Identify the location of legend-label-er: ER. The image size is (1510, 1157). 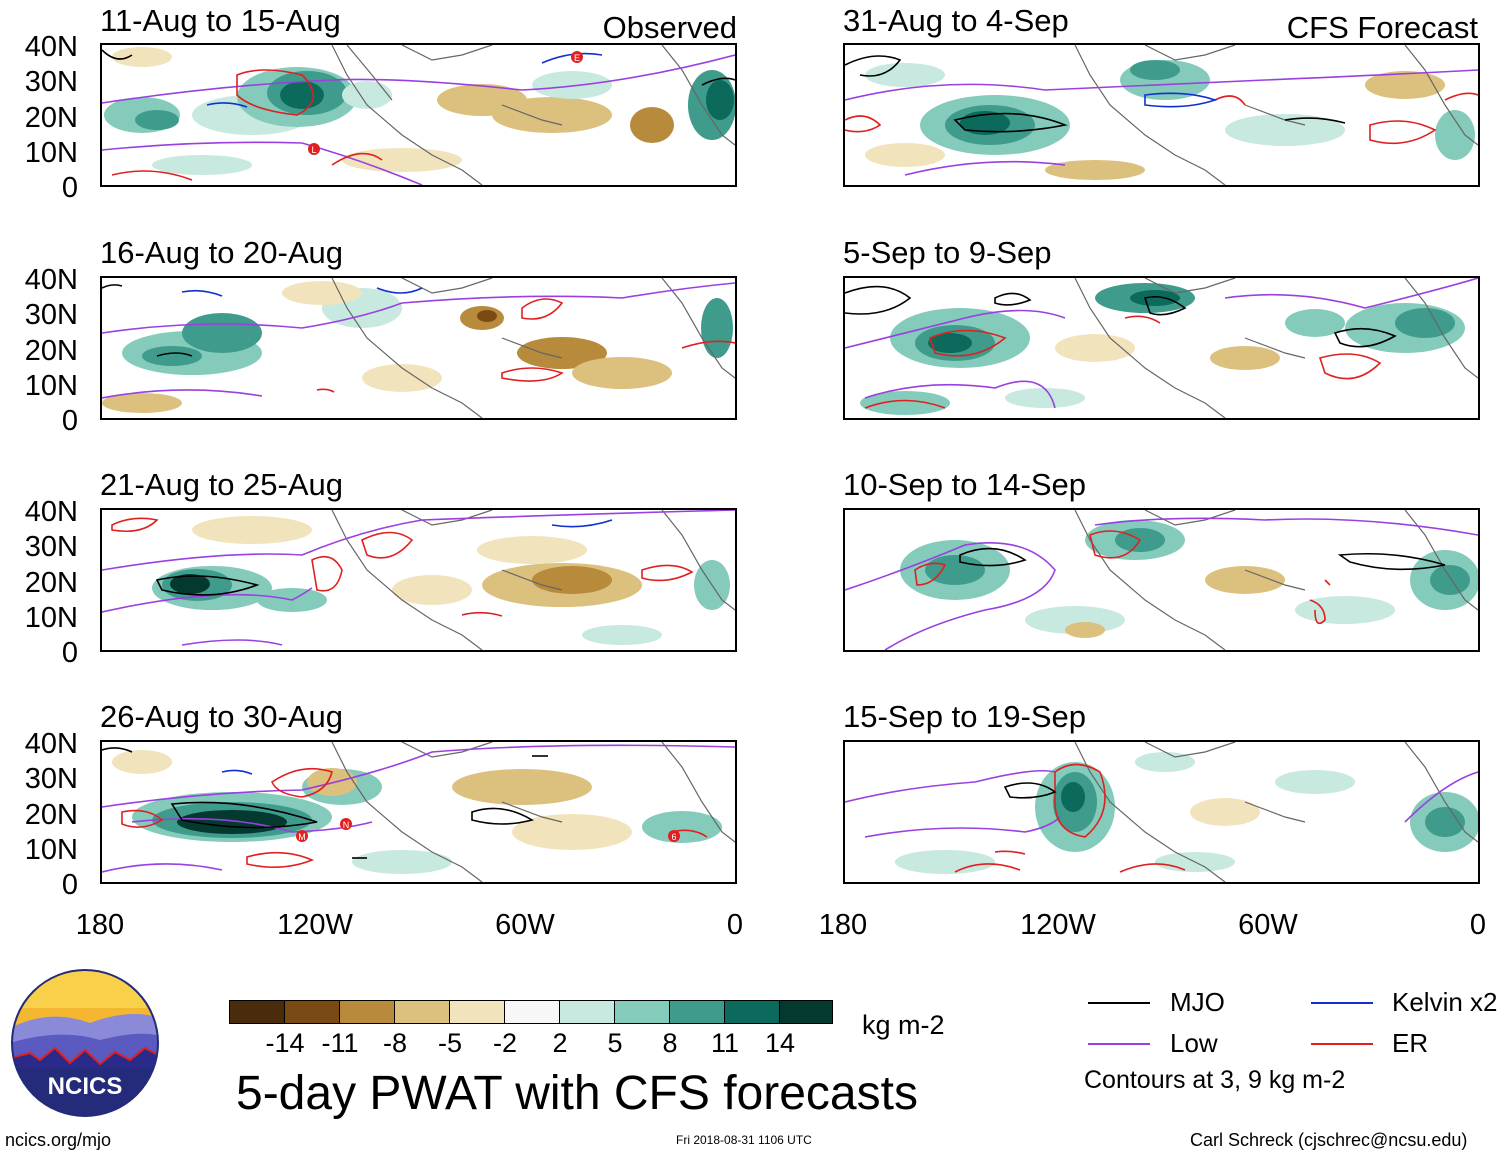
(1410, 1043).